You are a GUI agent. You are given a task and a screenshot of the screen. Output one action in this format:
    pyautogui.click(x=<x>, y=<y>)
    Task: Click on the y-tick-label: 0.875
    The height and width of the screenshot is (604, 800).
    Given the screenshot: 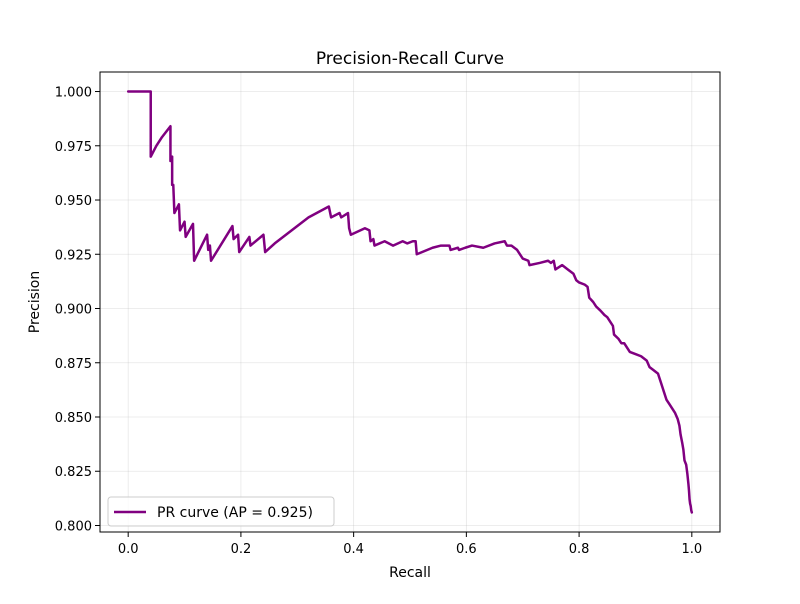 What is the action you would take?
    pyautogui.click(x=73, y=364)
    